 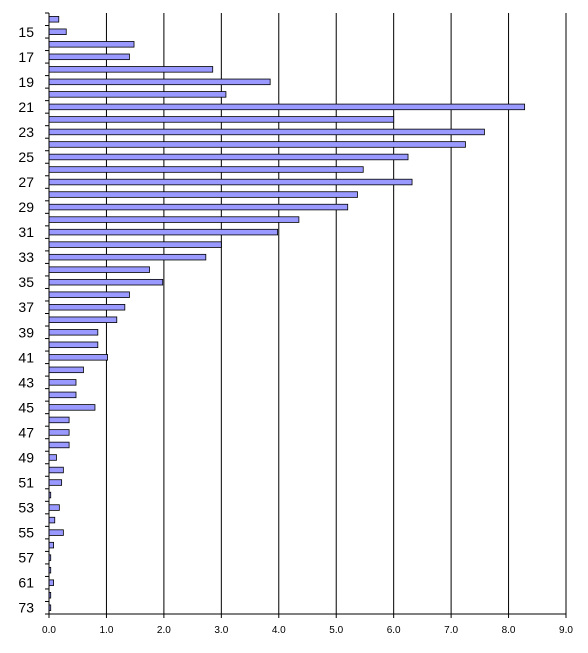 What do you see at coordinates (26, 82) in the screenshot?
I see `y-tick-label-19: 19` at bounding box center [26, 82].